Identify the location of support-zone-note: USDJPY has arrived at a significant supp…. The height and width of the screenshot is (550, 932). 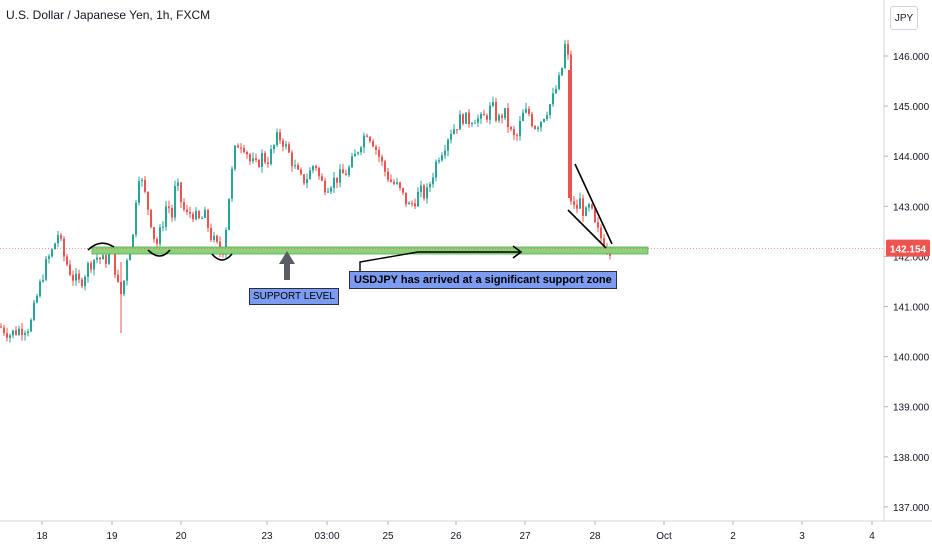
(483, 280).